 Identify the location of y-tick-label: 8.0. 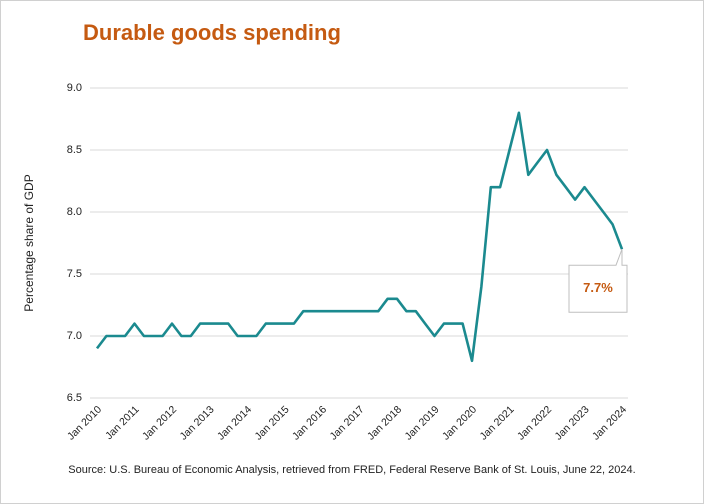
(74, 212).